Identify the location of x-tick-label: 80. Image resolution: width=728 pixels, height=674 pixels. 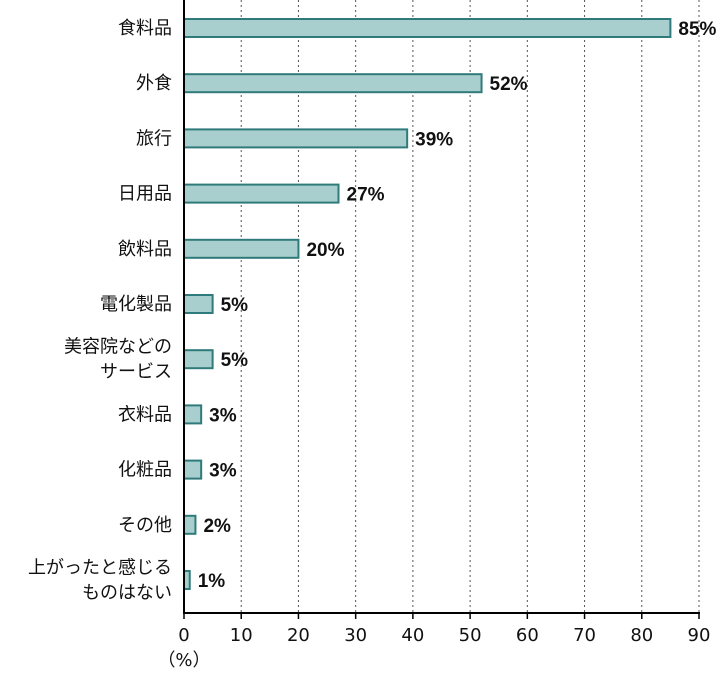
(641, 635).